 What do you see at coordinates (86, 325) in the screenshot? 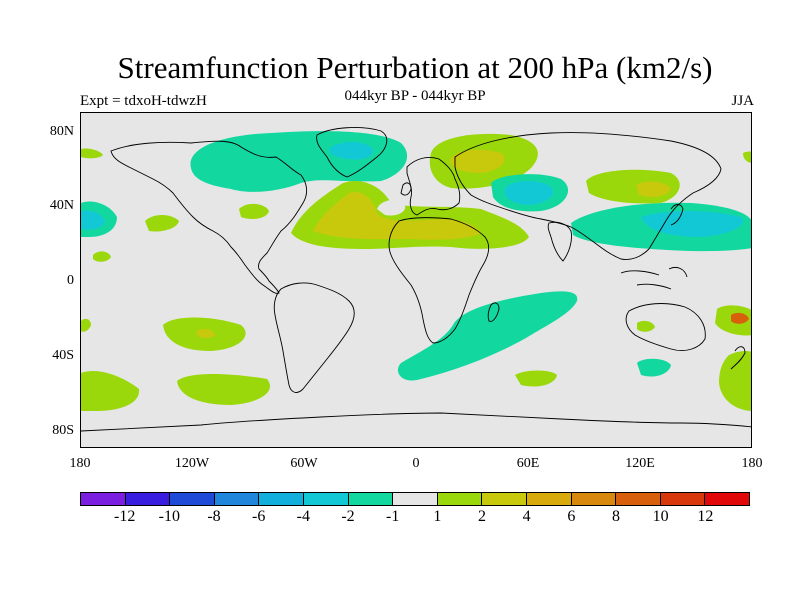
I see `contour-positive-west-edge-south` at bounding box center [86, 325].